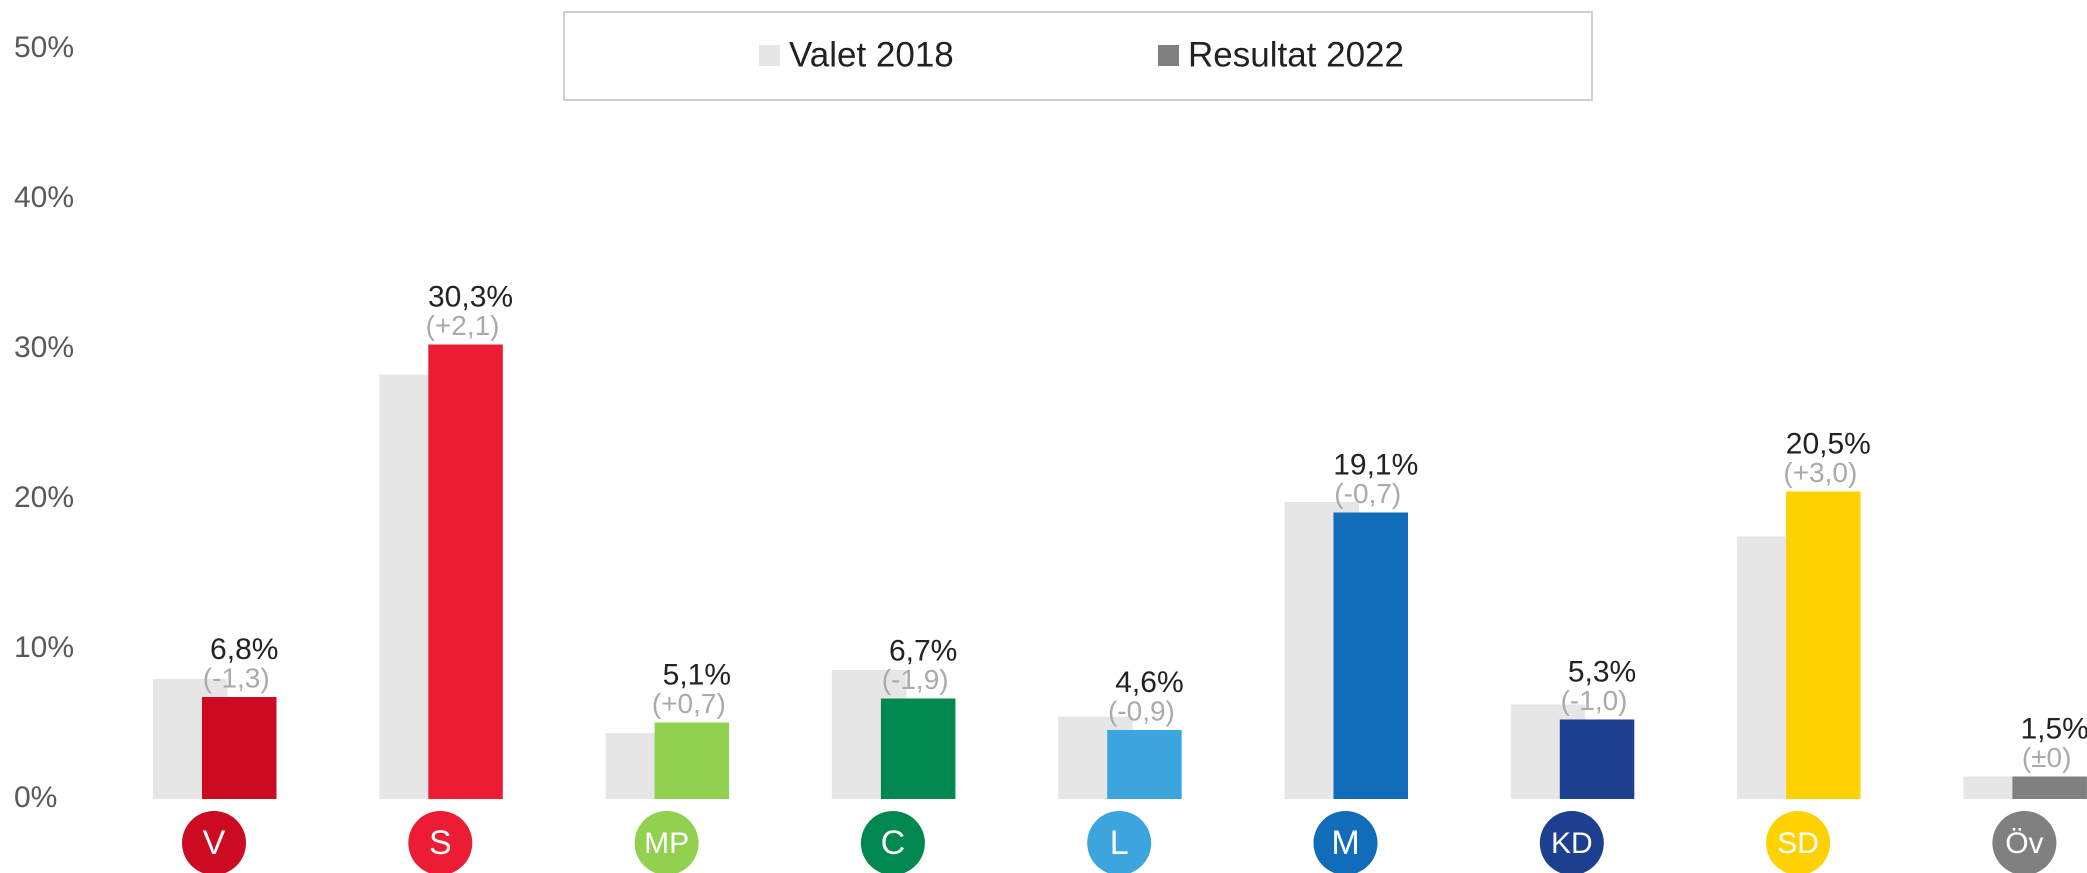 This screenshot has height=873, width=2087. I want to click on x-tick-label: V, so click(214, 843).